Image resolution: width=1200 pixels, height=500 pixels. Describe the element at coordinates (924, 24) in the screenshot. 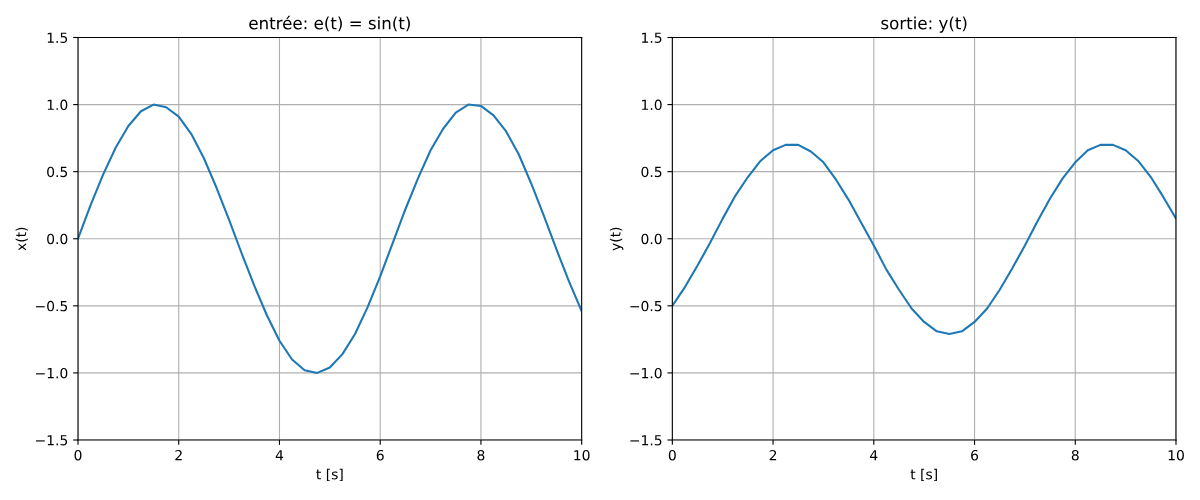

I see `chart-title: sortie: y(t)` at that location.